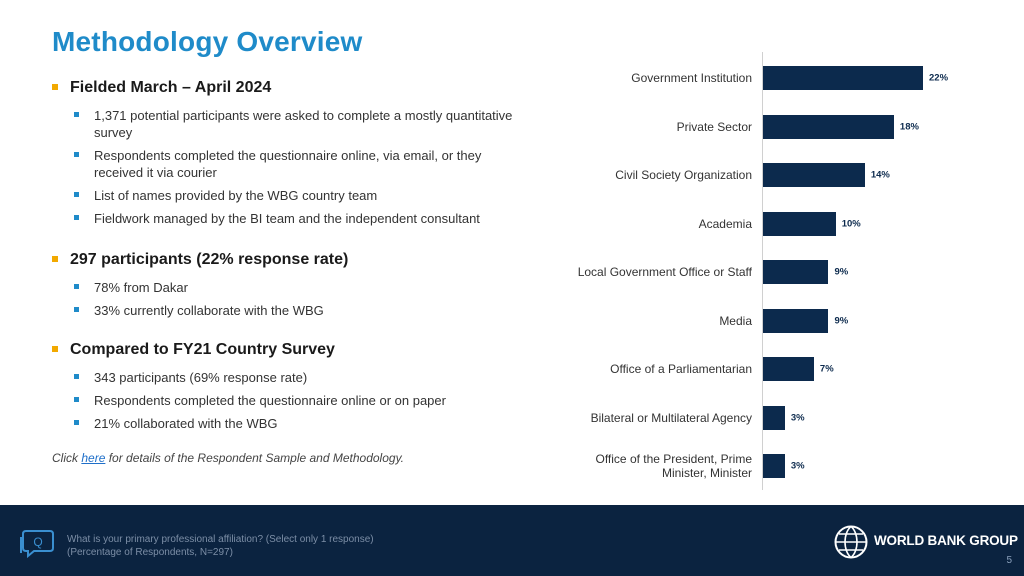 The image size is (1024, 576). Describe the element at coordinates (209, 259) in the screenshot. I see `section-heading-text: 297 participants (22% response rate)` at that location.